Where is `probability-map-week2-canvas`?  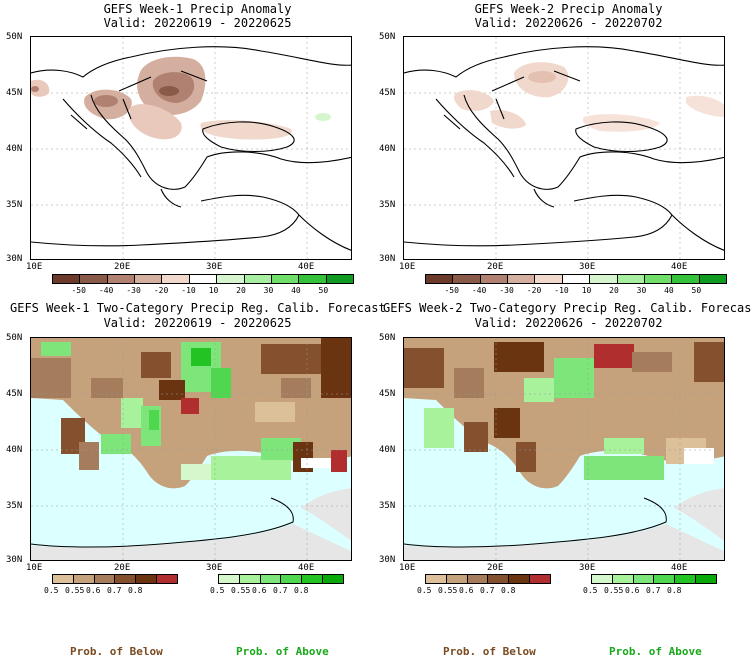
probability-map-week2-canvas is located at coordinates (564, 449).